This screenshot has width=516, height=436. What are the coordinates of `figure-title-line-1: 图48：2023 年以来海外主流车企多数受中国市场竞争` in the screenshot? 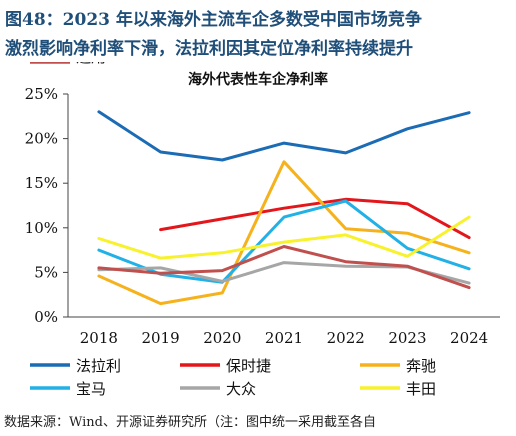 It's located at (213, 20).